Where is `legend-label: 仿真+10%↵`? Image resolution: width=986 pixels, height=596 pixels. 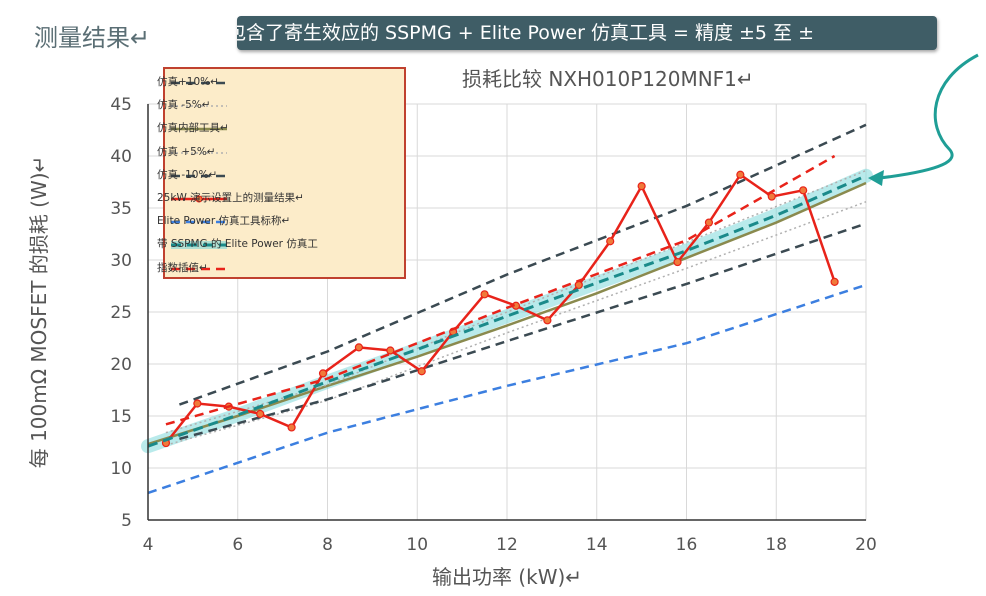
legend-label: 仿真+10%↵ is located at coordinates (188, 82).